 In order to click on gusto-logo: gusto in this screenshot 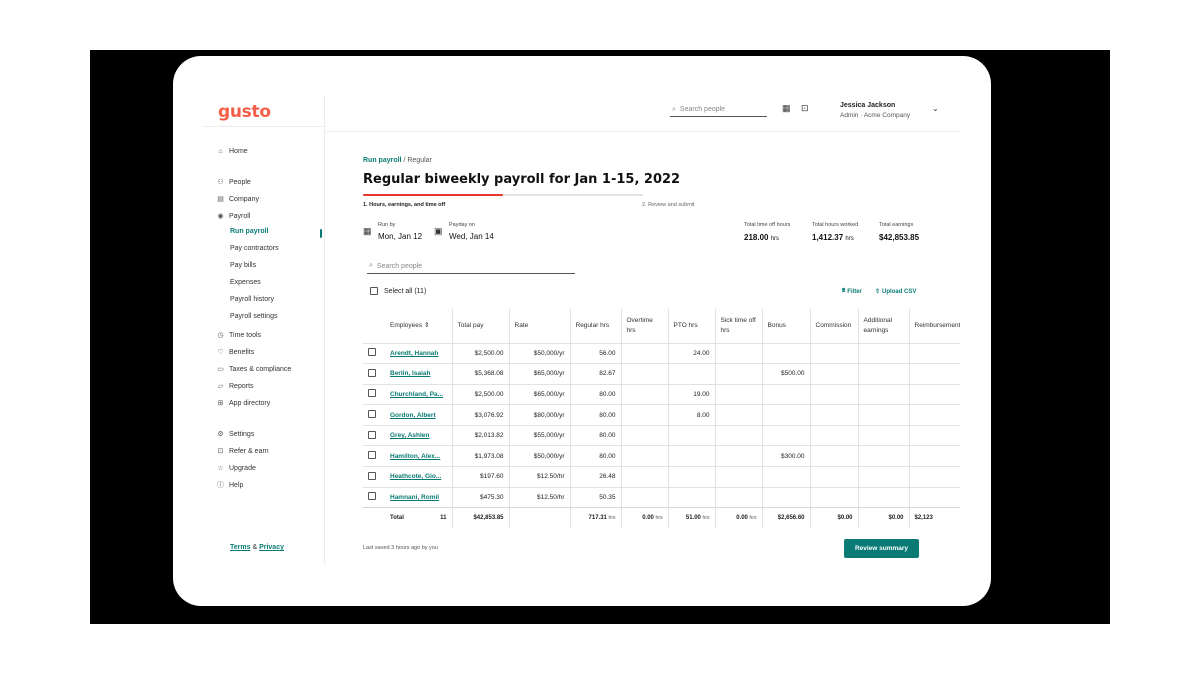, I will do `click(244, 112)`.